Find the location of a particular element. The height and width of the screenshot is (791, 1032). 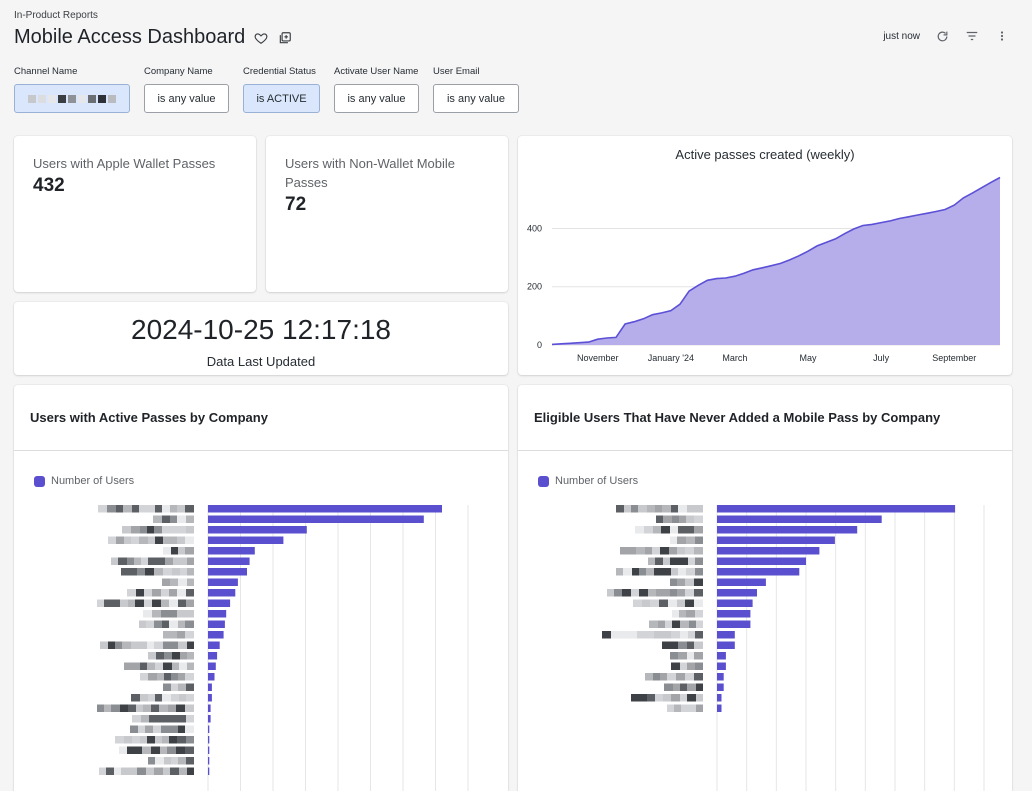

breadcrumb: In-Product Reports is located at coordinates (56, 15).